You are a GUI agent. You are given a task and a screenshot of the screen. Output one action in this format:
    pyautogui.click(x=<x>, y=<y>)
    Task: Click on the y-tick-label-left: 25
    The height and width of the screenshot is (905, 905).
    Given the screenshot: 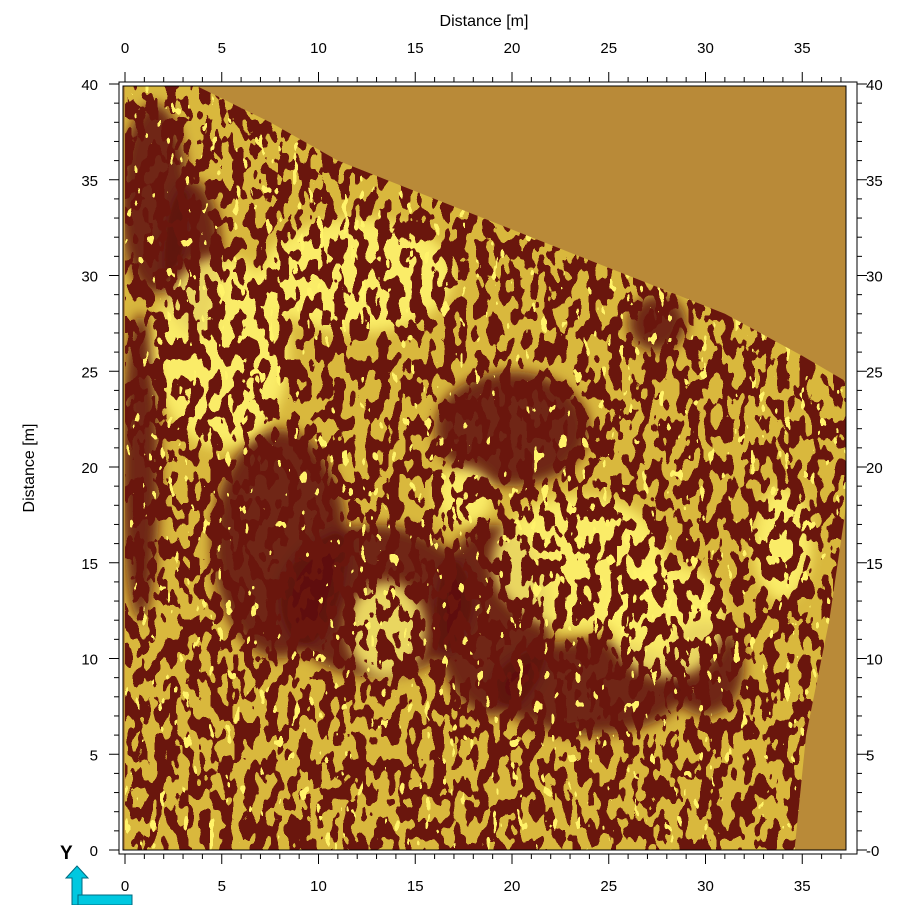 What is the action you would take?
    pyautogui.click(x=89, y=372)
    